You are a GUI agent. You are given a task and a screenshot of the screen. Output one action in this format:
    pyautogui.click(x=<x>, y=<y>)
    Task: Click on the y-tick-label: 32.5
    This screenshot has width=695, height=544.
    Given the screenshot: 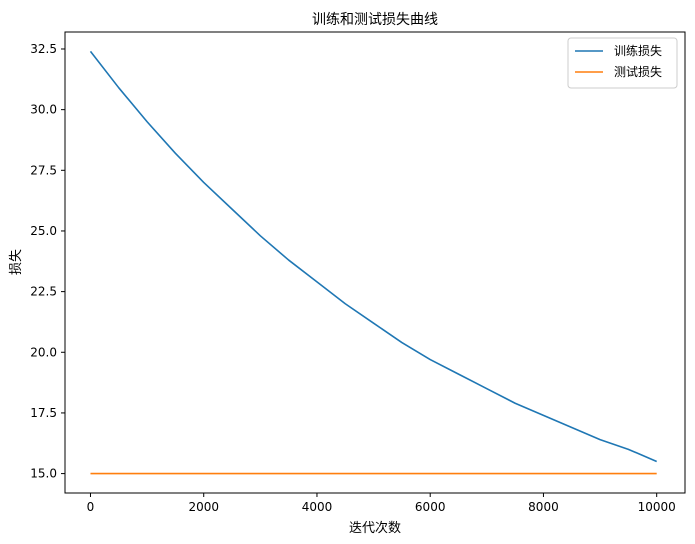 What is the action you would take?
    pyautogui.click(x=43, y=49)
    